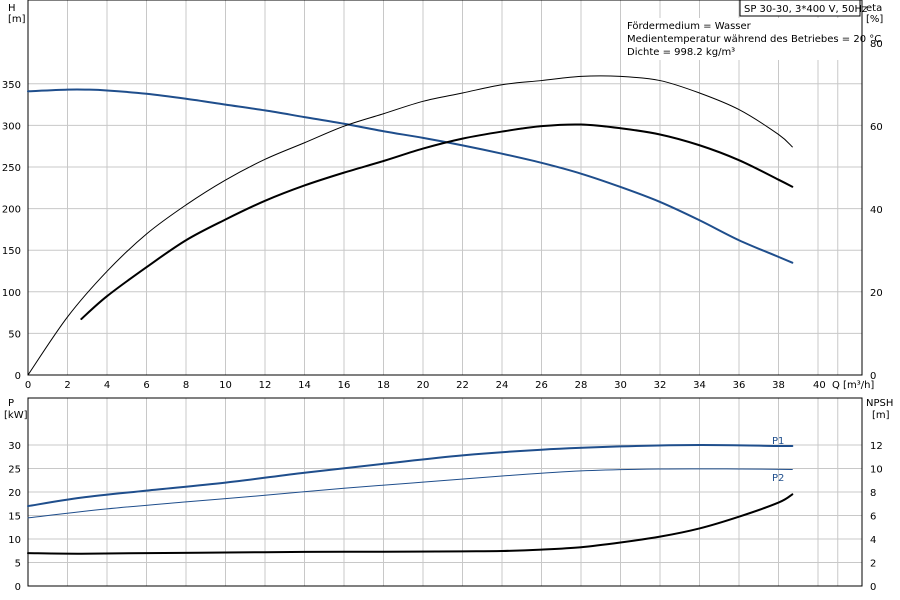  What do you see at coordinates (541, 385) in the screenshot?
I see `x-tick-label: 26` at bounding box center [541, 385].